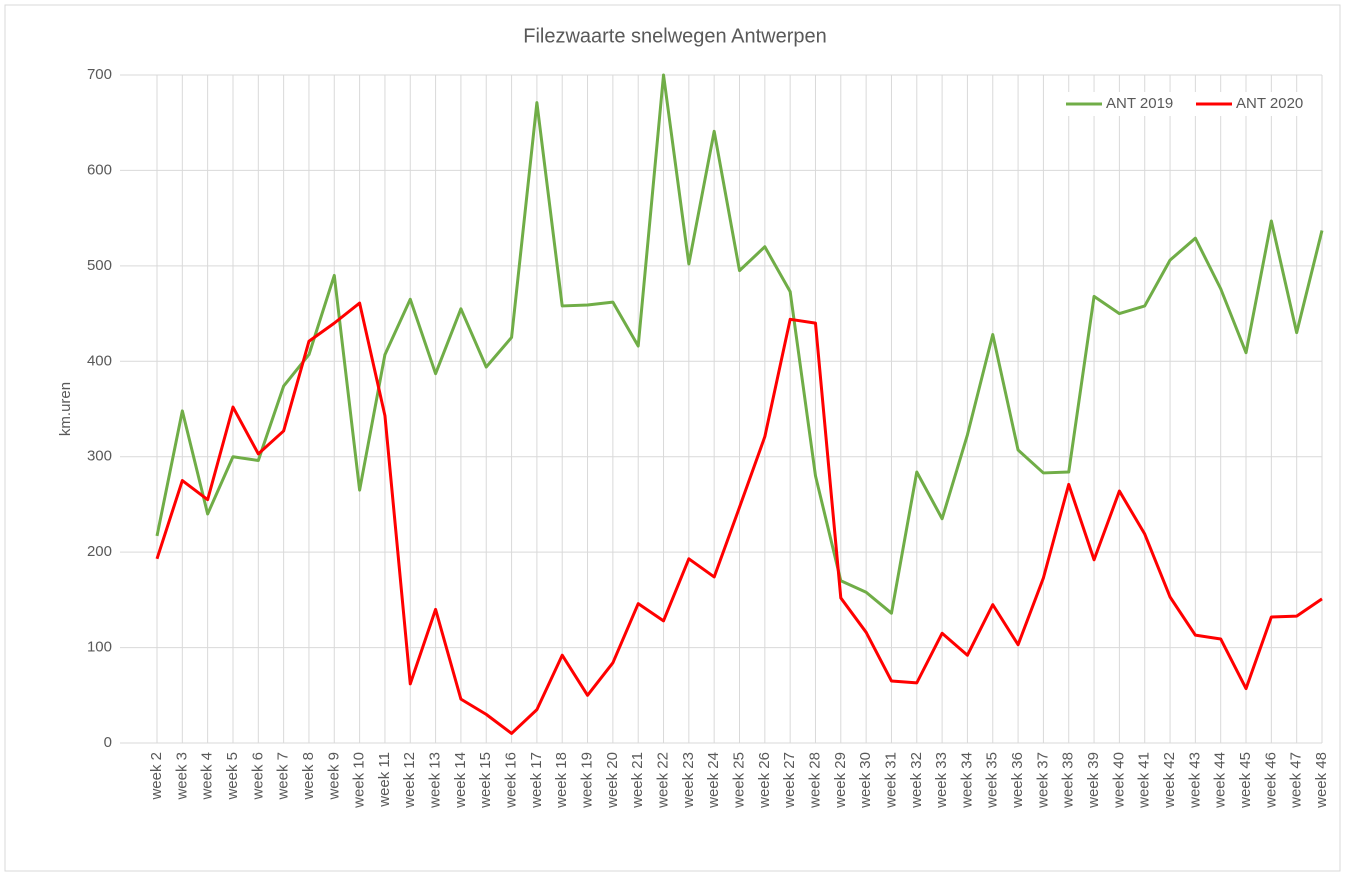 This screenshot has height=877, width=1346. Describe the element at coordinates (1139, 103) in the screenshot. I see `legend-label: ANT 2019` at that location.